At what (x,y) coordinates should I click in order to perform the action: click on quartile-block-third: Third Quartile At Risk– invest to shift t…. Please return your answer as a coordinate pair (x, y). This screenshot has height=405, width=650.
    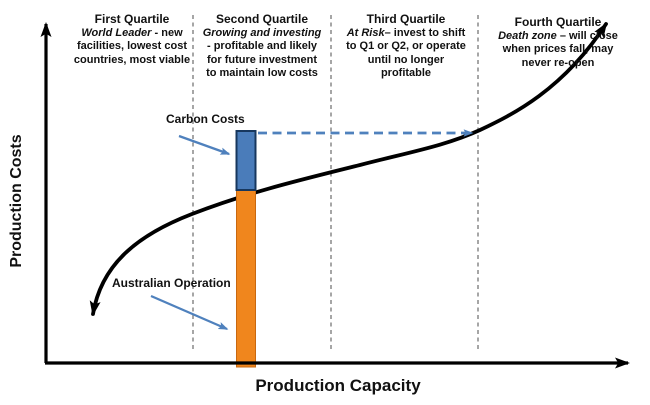
    Looking at the image, I should click on (406, 46).